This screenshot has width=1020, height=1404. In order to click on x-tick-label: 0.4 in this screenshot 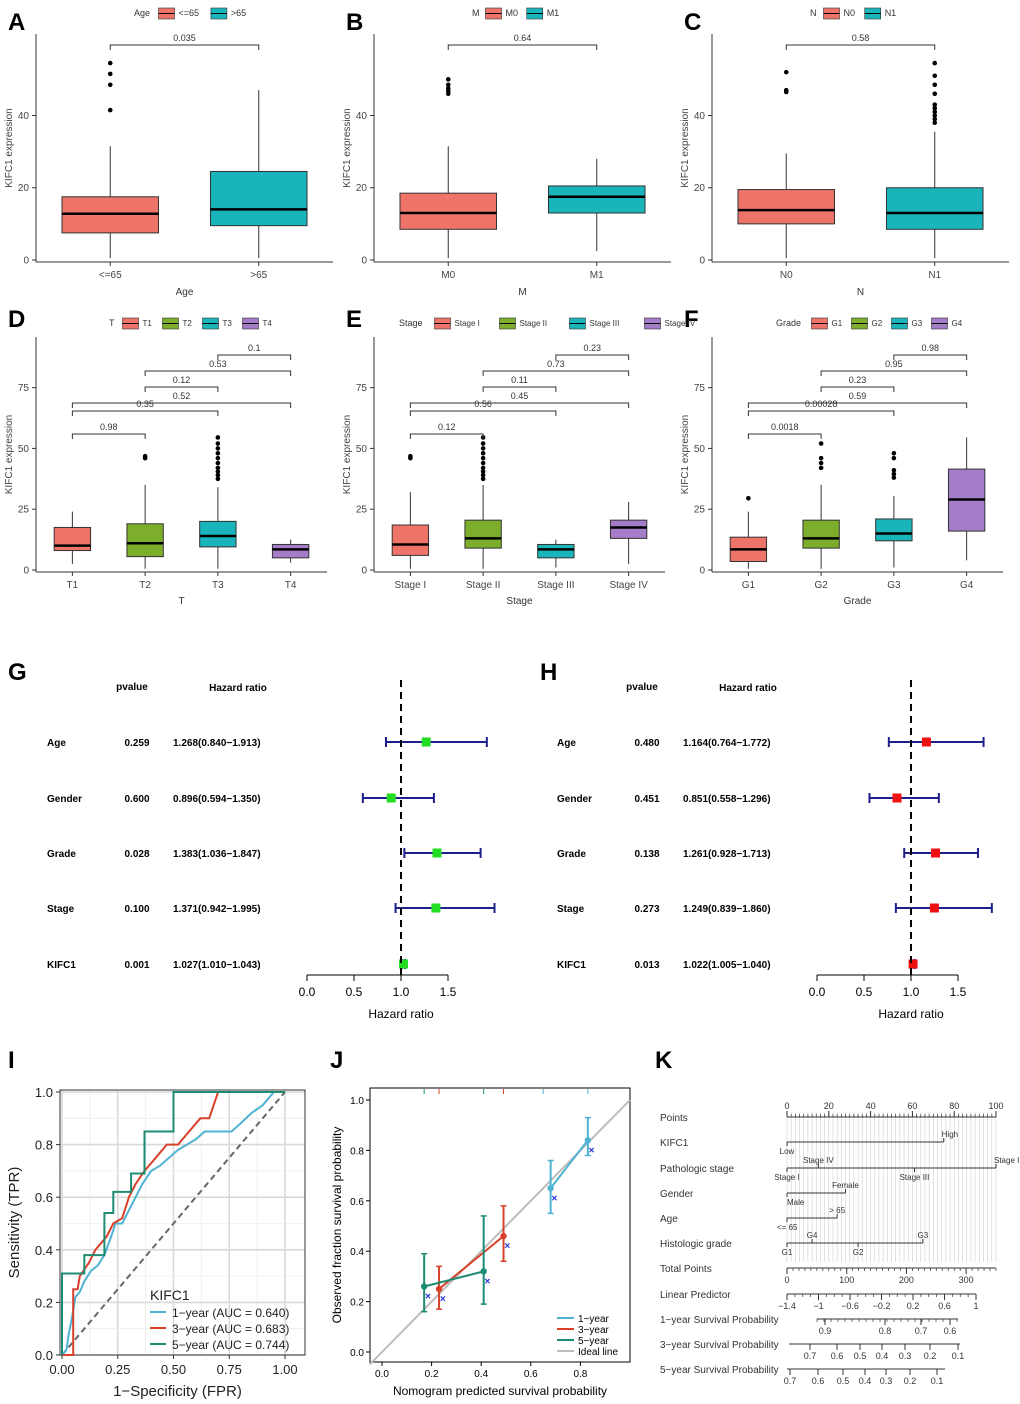, I will do `click(481, 1374)`.